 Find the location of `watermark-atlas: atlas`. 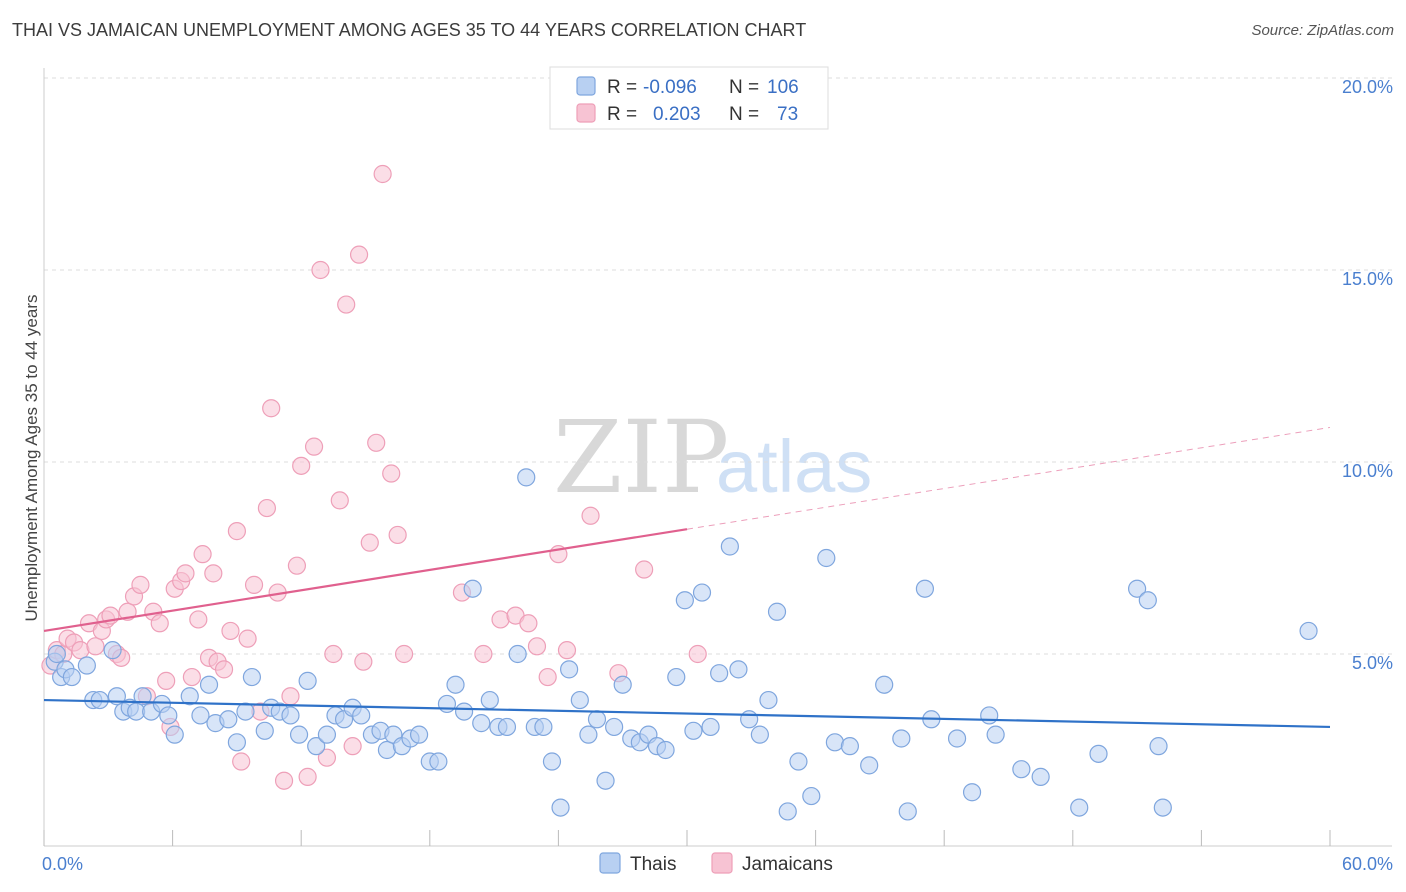

watermark-atlas: atlas is located at coordinates (794, 466).